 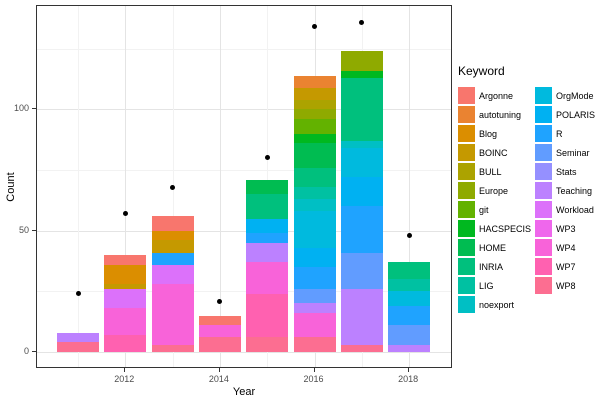 What do you see at coordinates (544, 133) in the screenshot?
I see `legend-key-swatch-R` at bounding box center [544, 133].